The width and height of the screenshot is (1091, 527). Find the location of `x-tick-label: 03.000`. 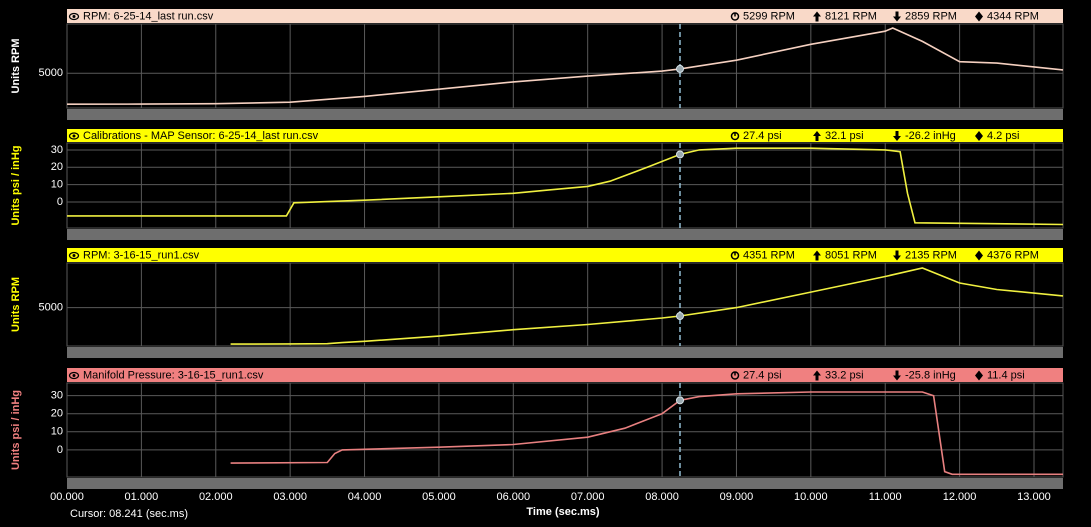

x-tick-label: 03.000 is located at coordinates (290, 497).